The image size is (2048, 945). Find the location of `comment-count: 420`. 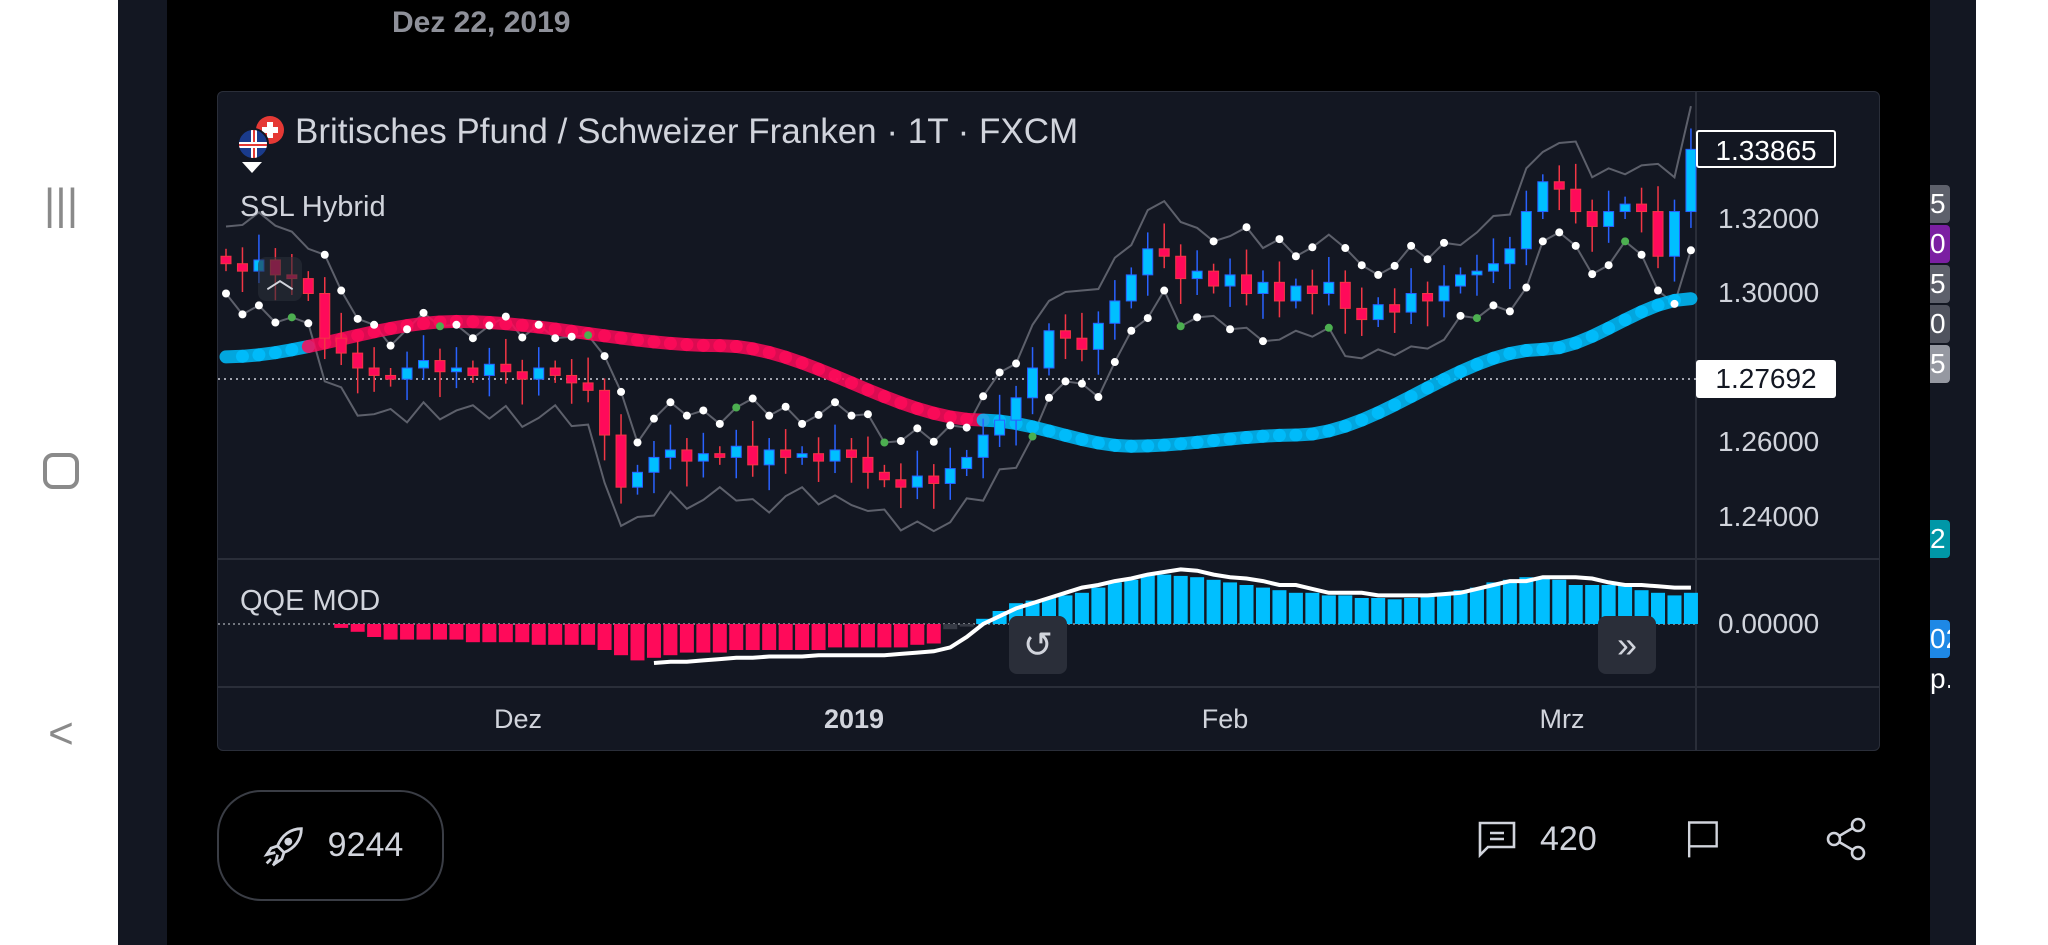

comment-count: 420 is located at coordinates (1568, 838).